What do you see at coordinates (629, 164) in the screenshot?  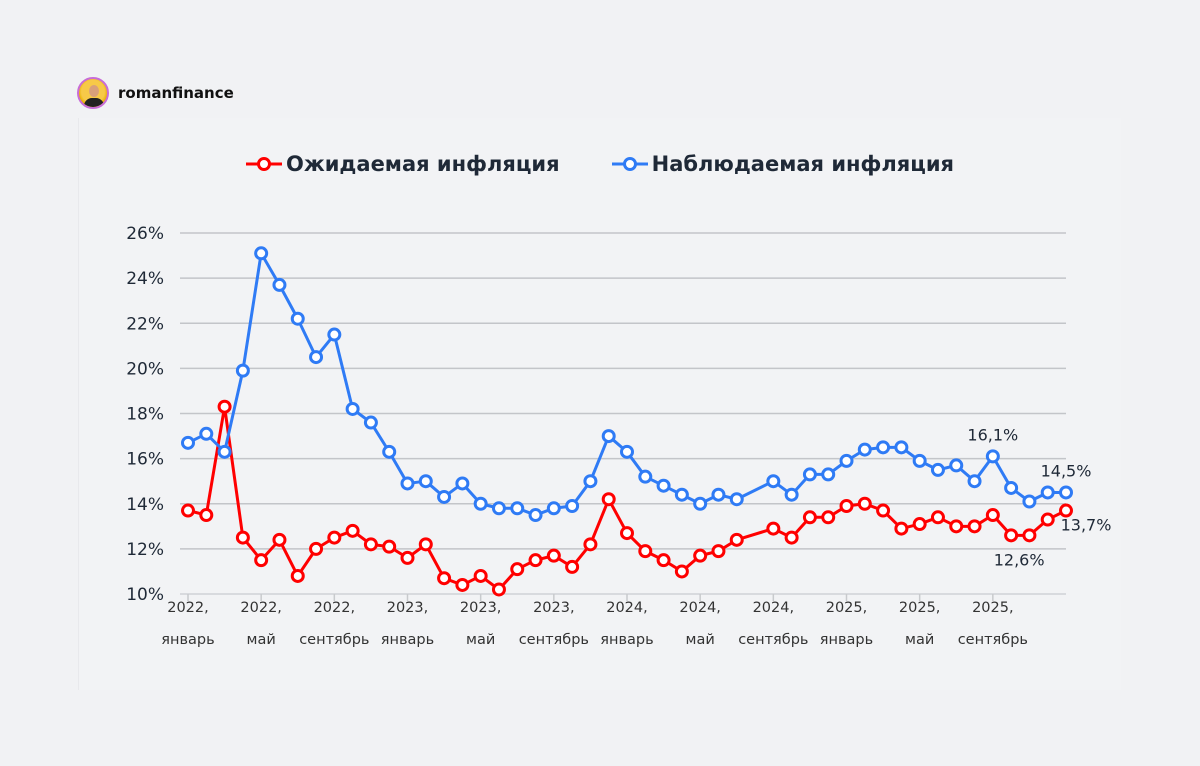 I see `legend-marker-observed-icon` at bounding box center [629, 164].